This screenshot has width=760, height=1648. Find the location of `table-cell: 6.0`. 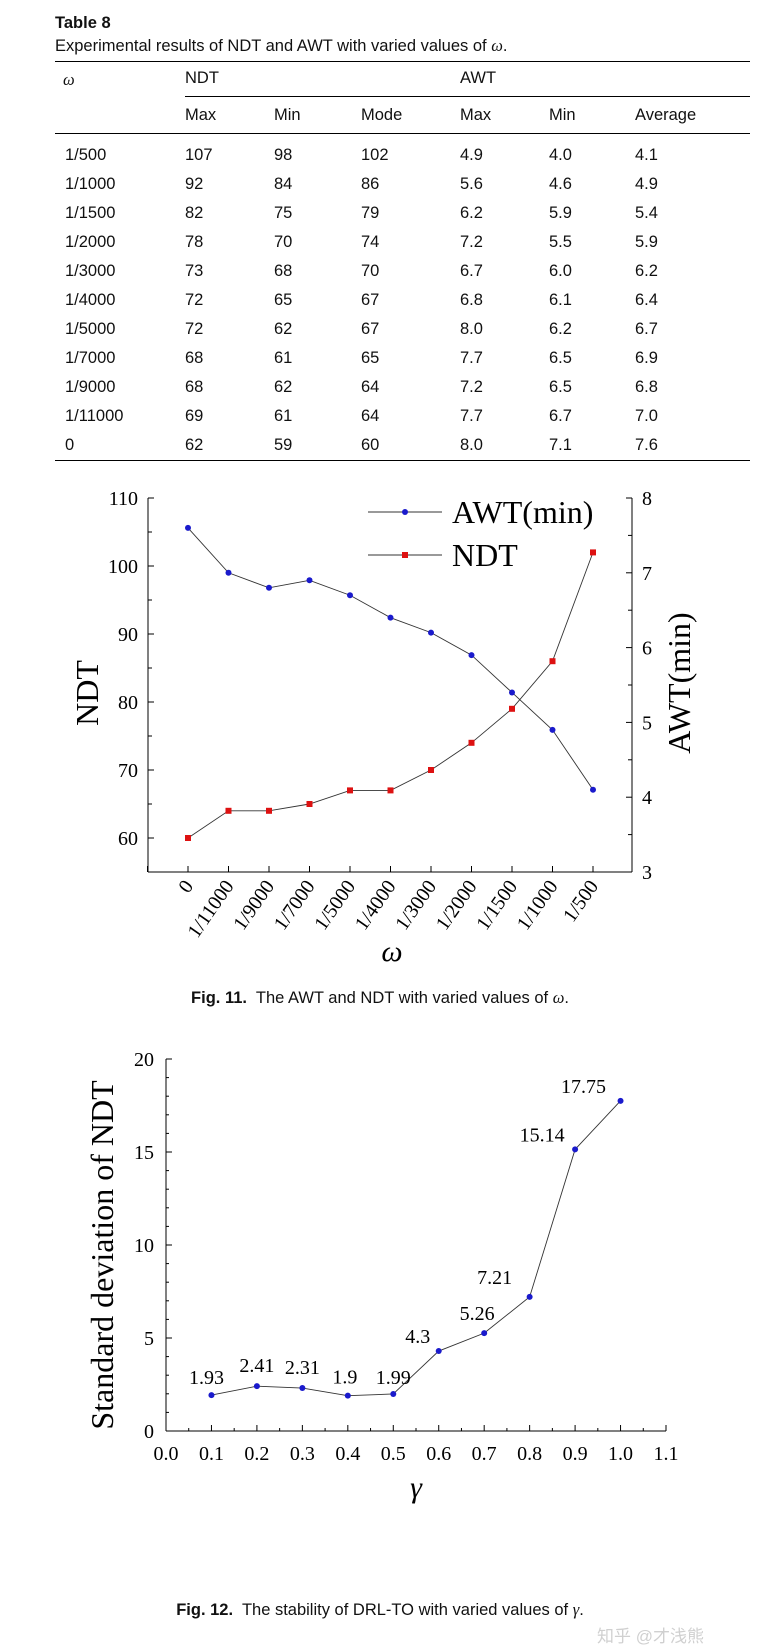

table-cell: 6.0 is located at coordinates (560, 271).